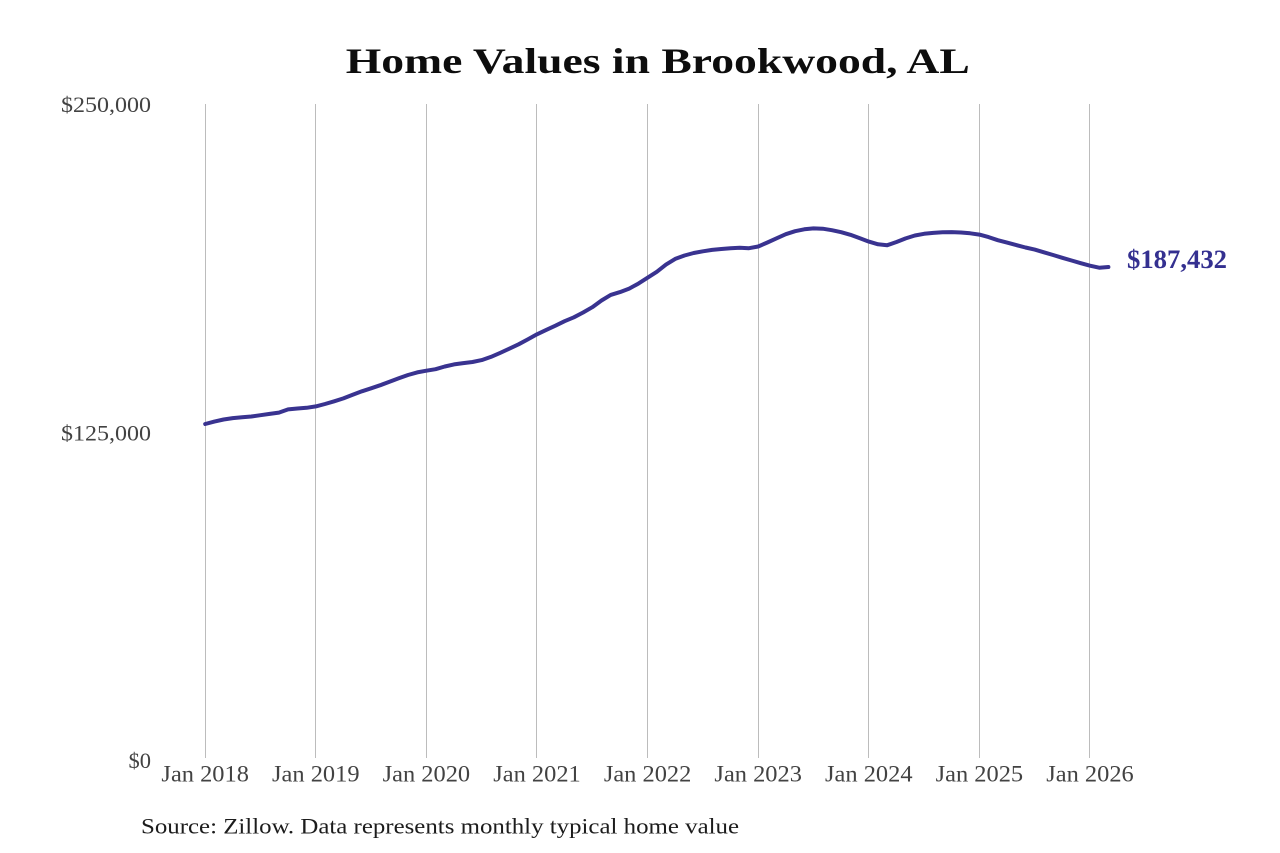 The image size is (1280, 853). Describe the element at coordinates (205, 774) in the screenshot. I see `svg-text: Jan 2018` at that location.